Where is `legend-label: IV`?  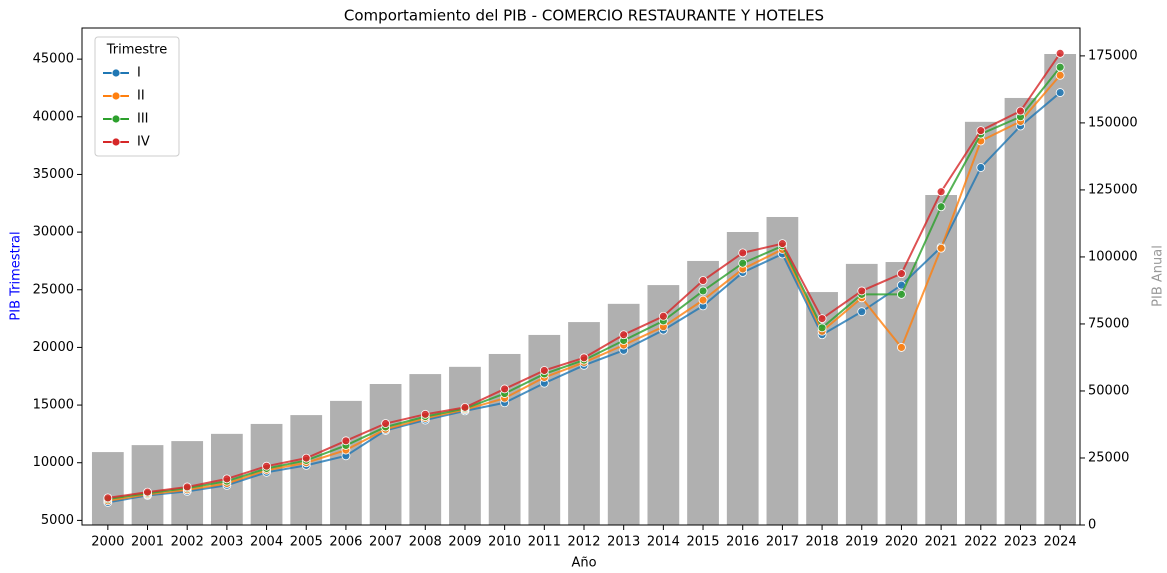
legend-label: IV is located at coordinates (143, 142).